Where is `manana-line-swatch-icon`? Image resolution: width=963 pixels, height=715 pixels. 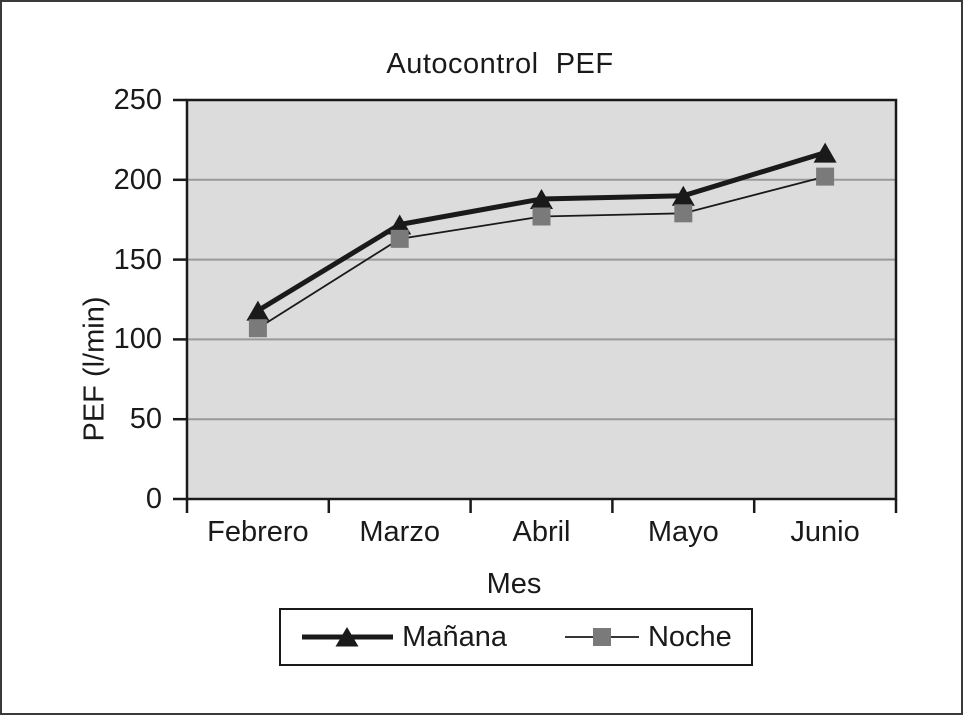
manana-line-swatch-icon is located at coordinates (348, 637).